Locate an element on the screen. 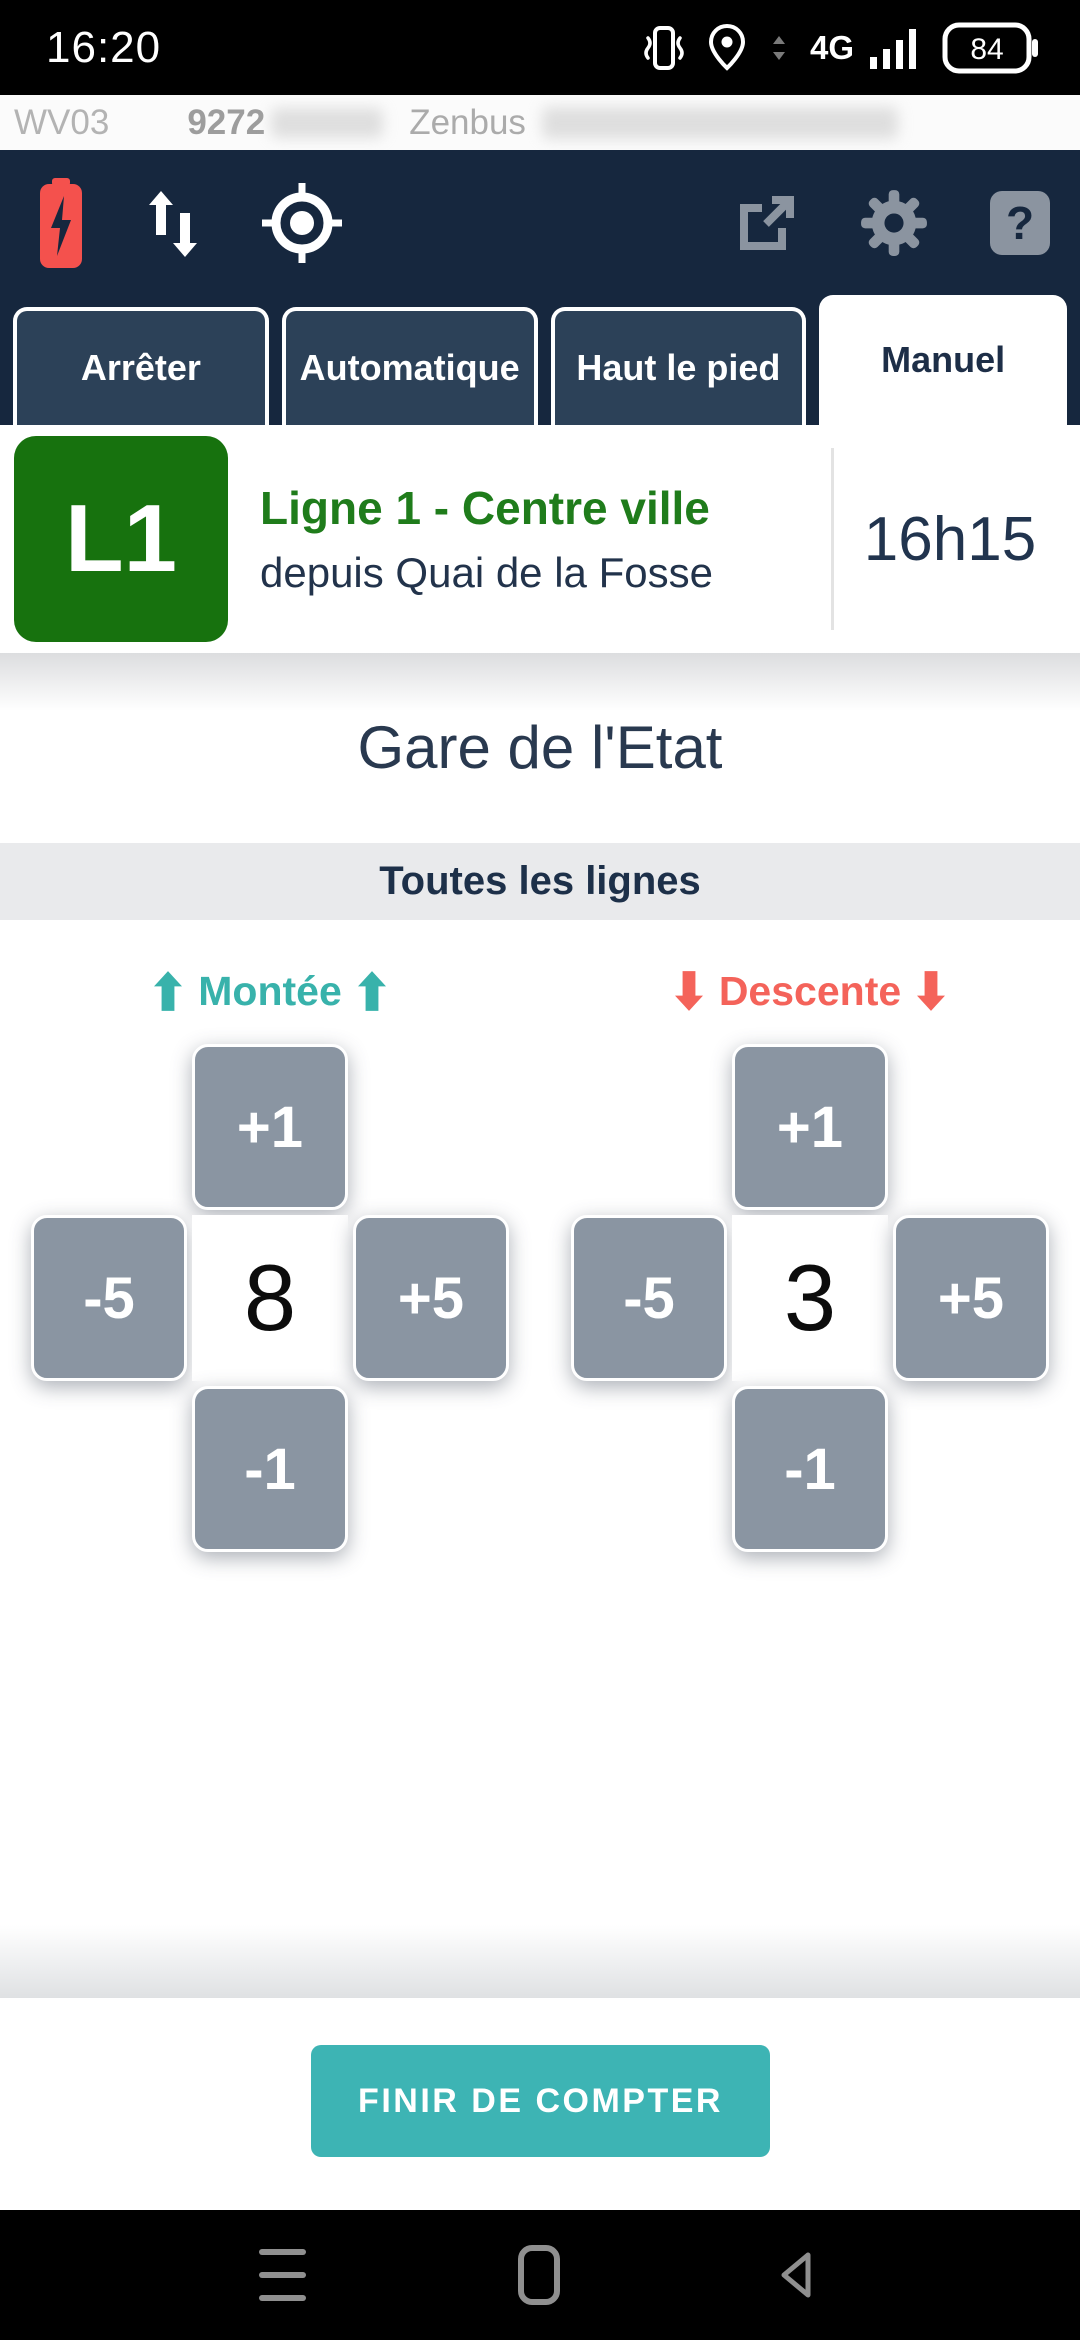 This screenshot has width=1080, height=2340. boarding-count-value: 8 is located at coordinates (270, 1298).